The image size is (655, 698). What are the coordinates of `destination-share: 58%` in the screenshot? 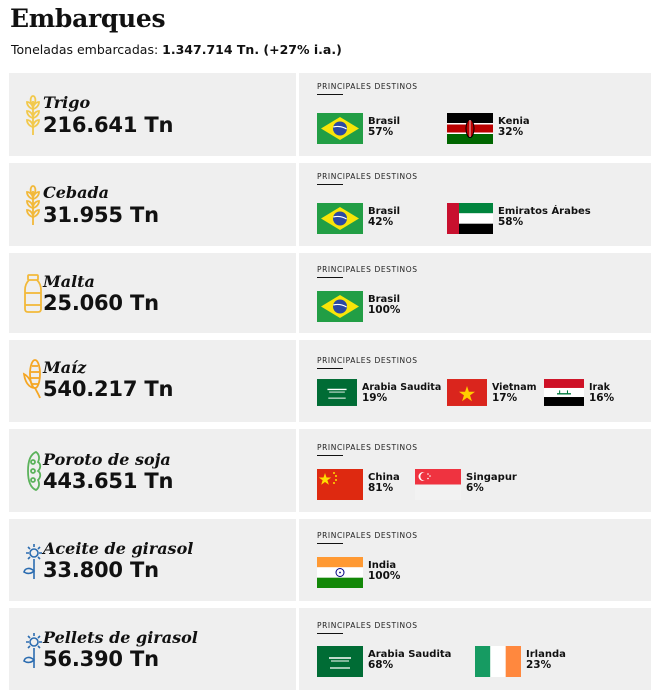 It's located at (511, 222).